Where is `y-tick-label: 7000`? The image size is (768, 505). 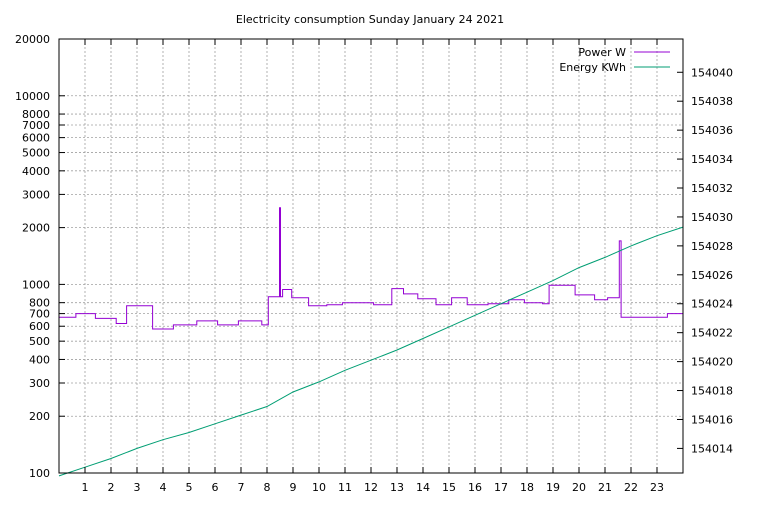
y-tick-label: 7000 is located at coordinates (36, 125).